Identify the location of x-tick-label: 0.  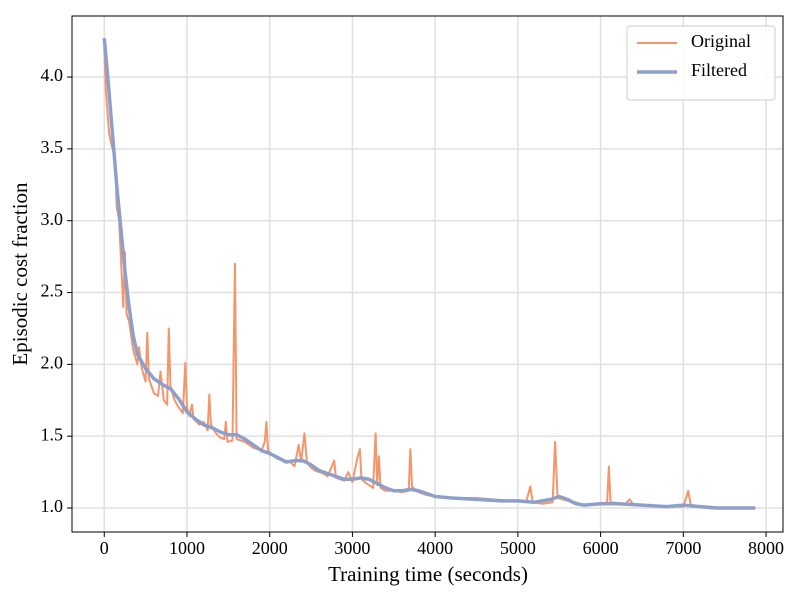
(104, 548).